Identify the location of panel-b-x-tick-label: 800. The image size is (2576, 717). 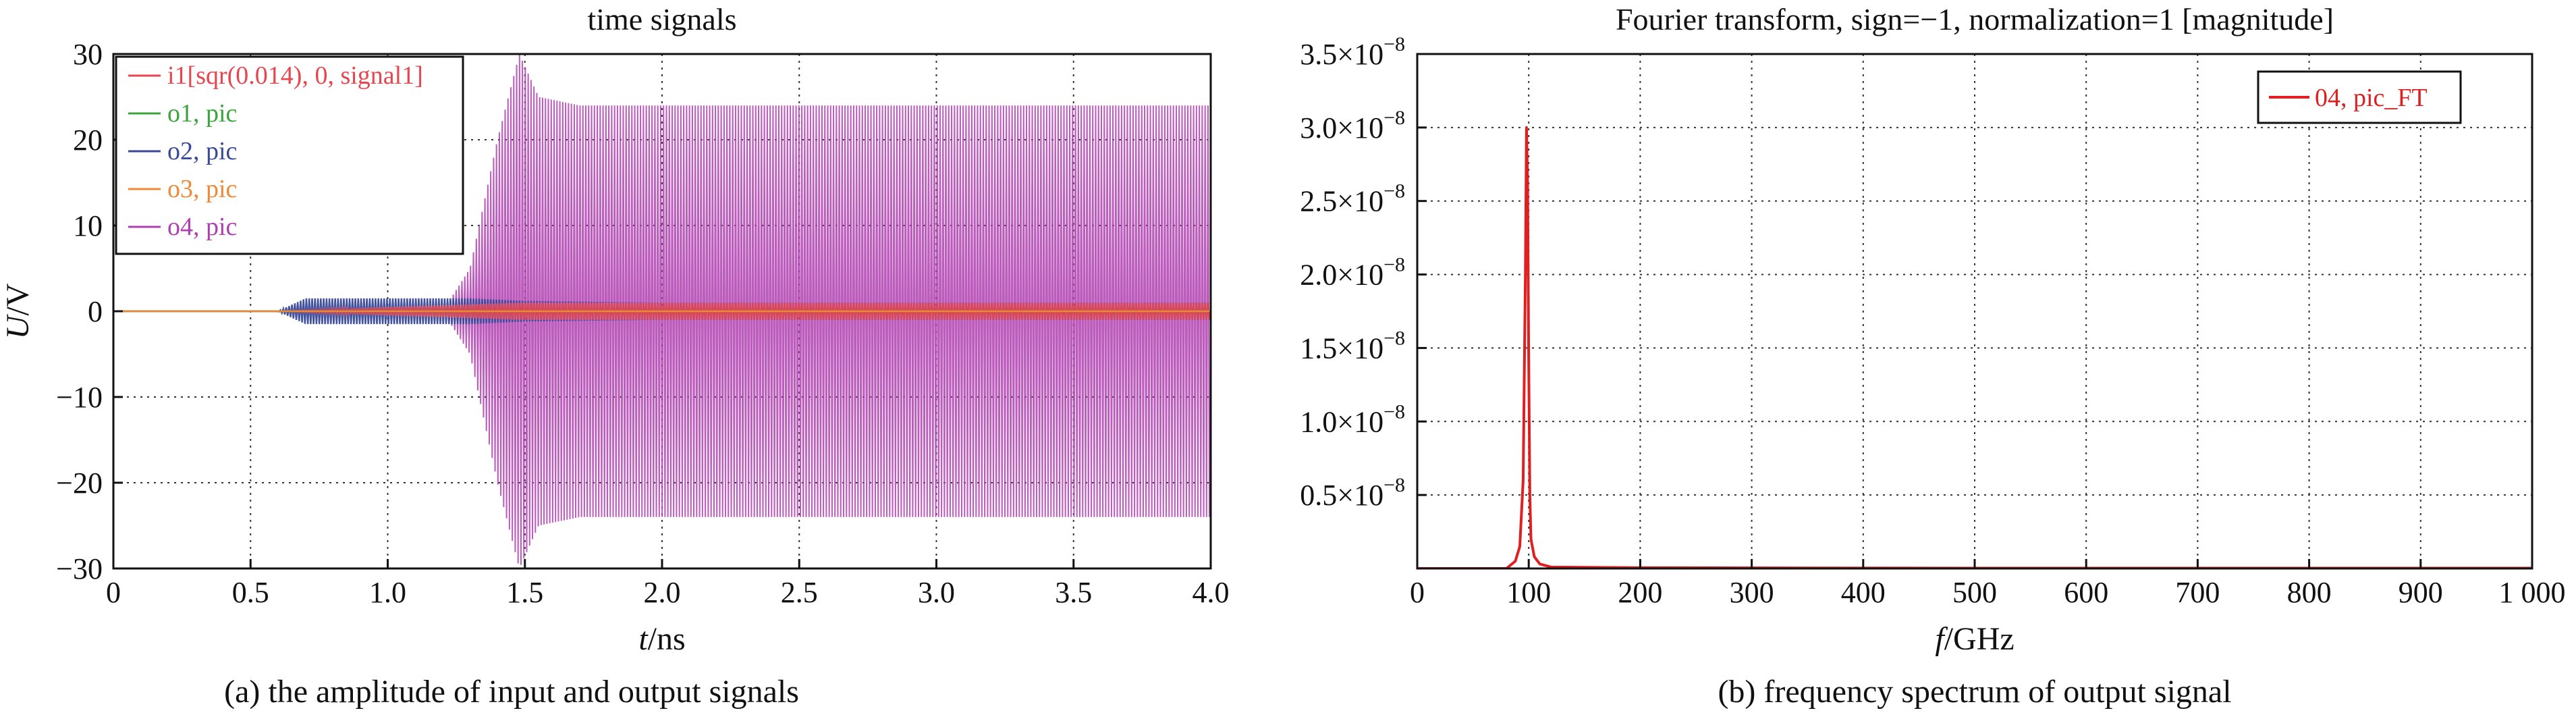
(2309, 592).